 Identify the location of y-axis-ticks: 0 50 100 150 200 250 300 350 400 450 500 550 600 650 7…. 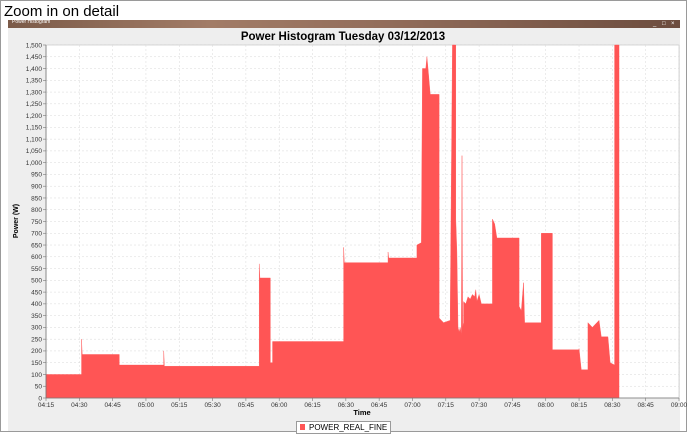
(36, 222).